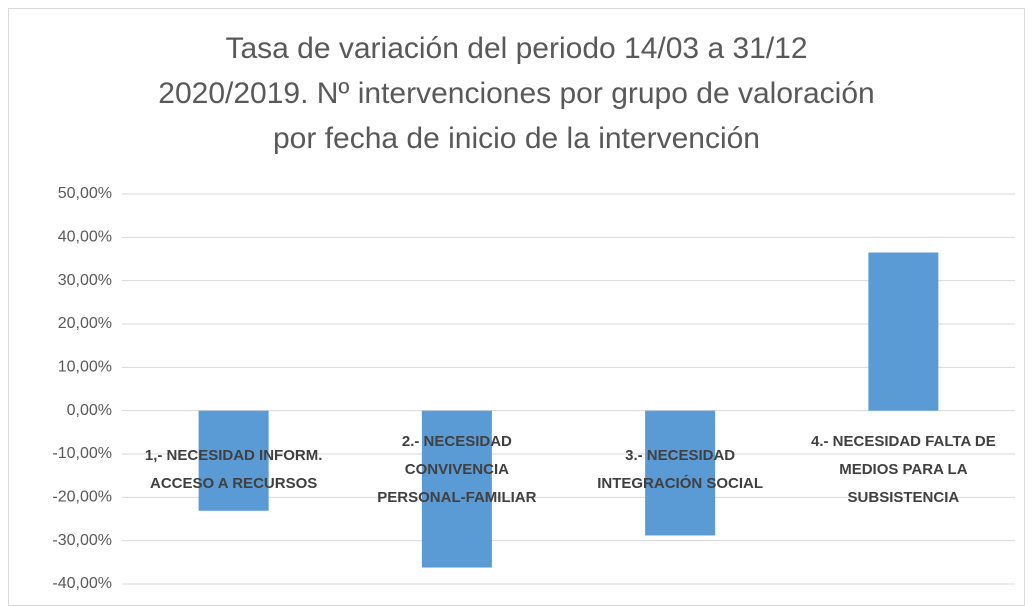  I want to click on x-tick-label: 1,- NECESIDAD INFORM. ACCESO A RECURSOS, so click(233, 469).